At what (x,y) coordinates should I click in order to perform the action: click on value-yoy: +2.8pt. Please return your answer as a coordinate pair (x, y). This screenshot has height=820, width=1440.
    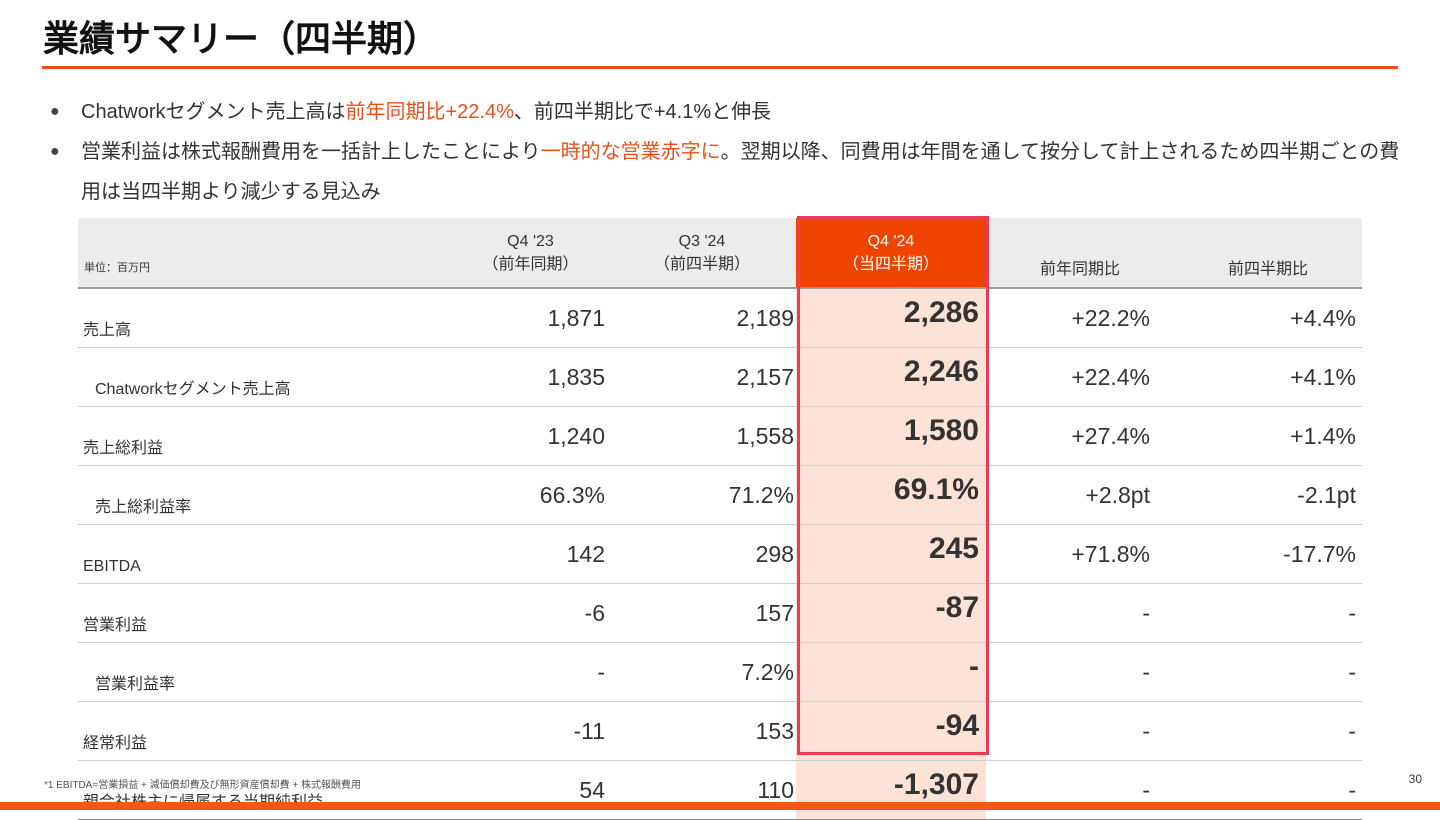
    Looking at the image, I should click on (1080, 495).